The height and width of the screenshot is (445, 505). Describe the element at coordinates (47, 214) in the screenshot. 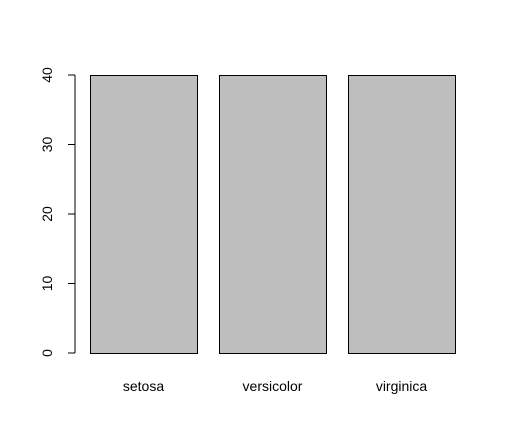

I see `y-tick-label: 20` at that location.